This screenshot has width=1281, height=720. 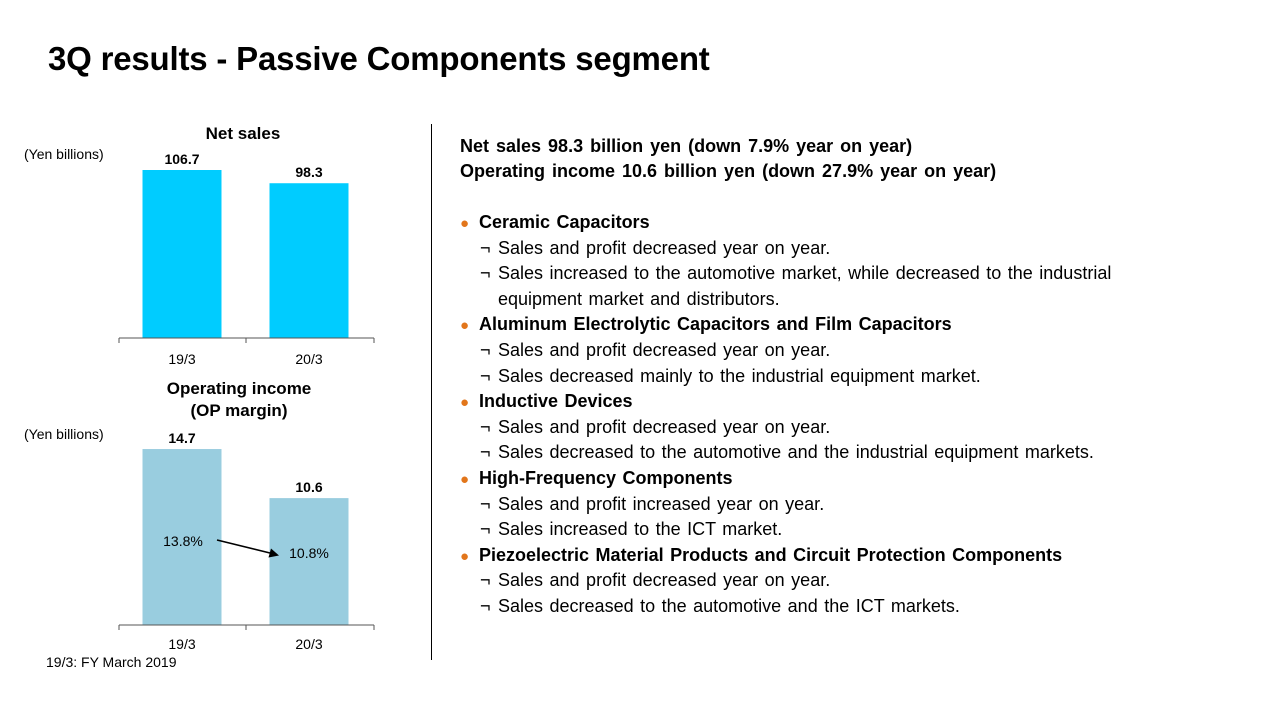 What do you see at coordinates (181, 643) in the screenshot?
I see `op-income-category-label: 19/3` at bounding box center [181, 643].